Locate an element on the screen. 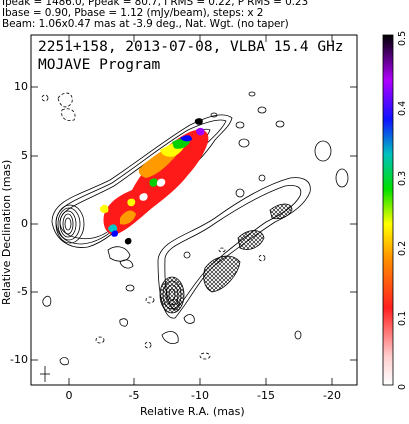 This screenshot has height=424, width=409. colorbar-tick-label: 0.5 is located at coordinates (402, 38).